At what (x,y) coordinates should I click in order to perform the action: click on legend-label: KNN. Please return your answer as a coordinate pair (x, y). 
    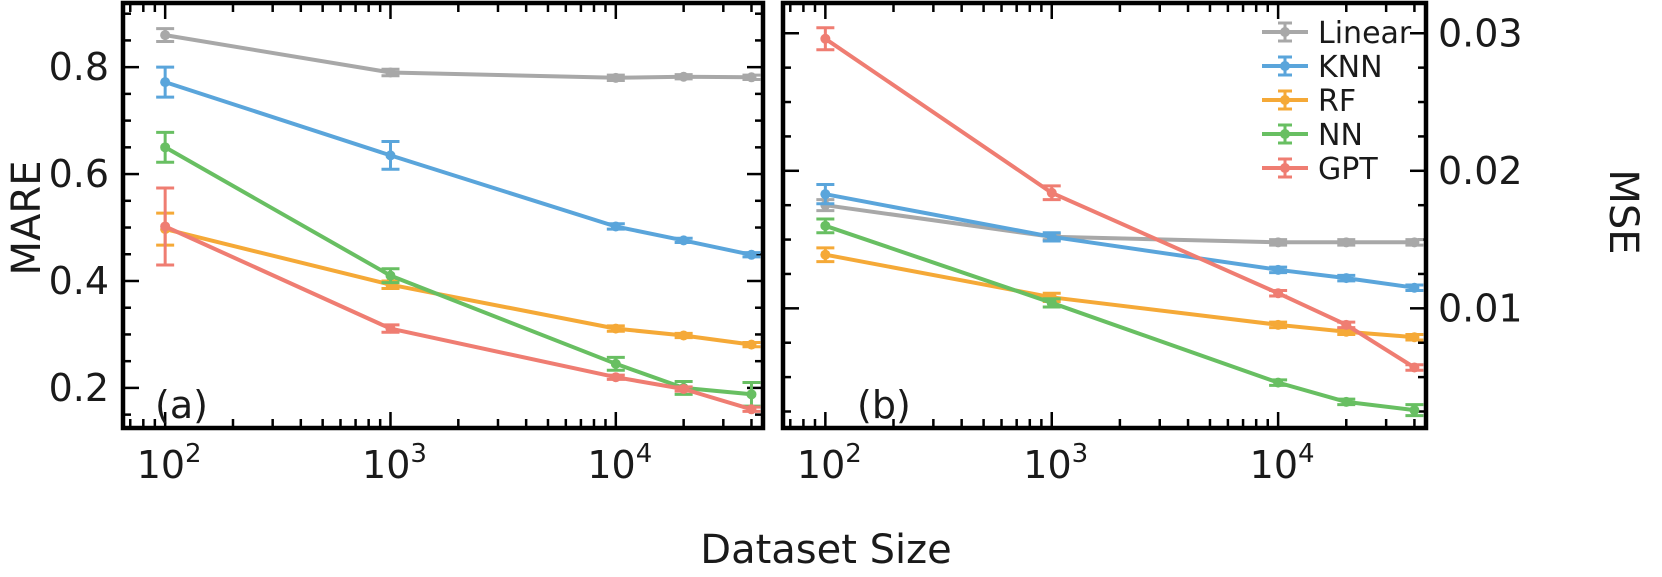
    Looking at the image, I should click on (1350, 67).